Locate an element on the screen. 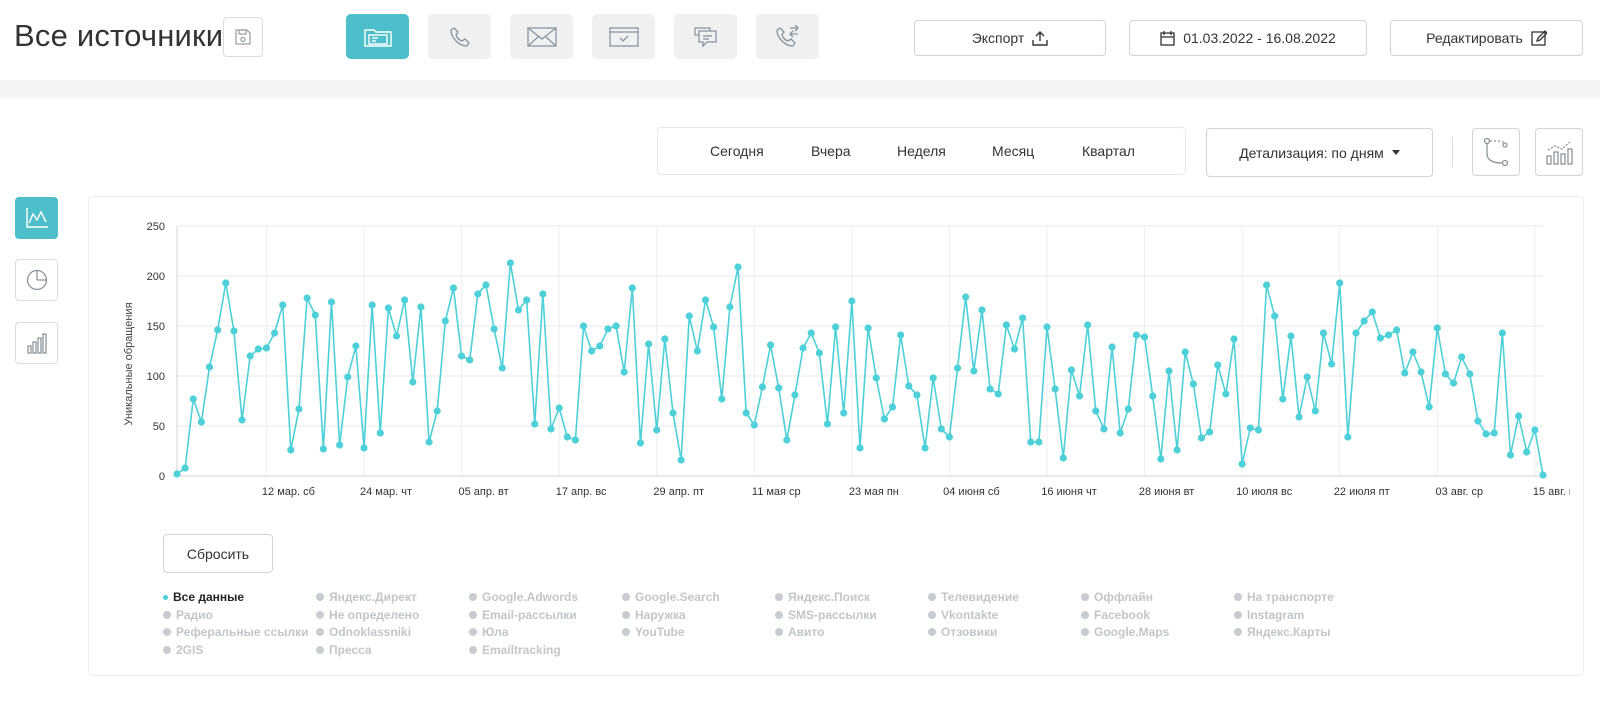 The width and height of the screenshot is (1600, 703). legend-item: Emailtracking is located at coordinates (515, 650).